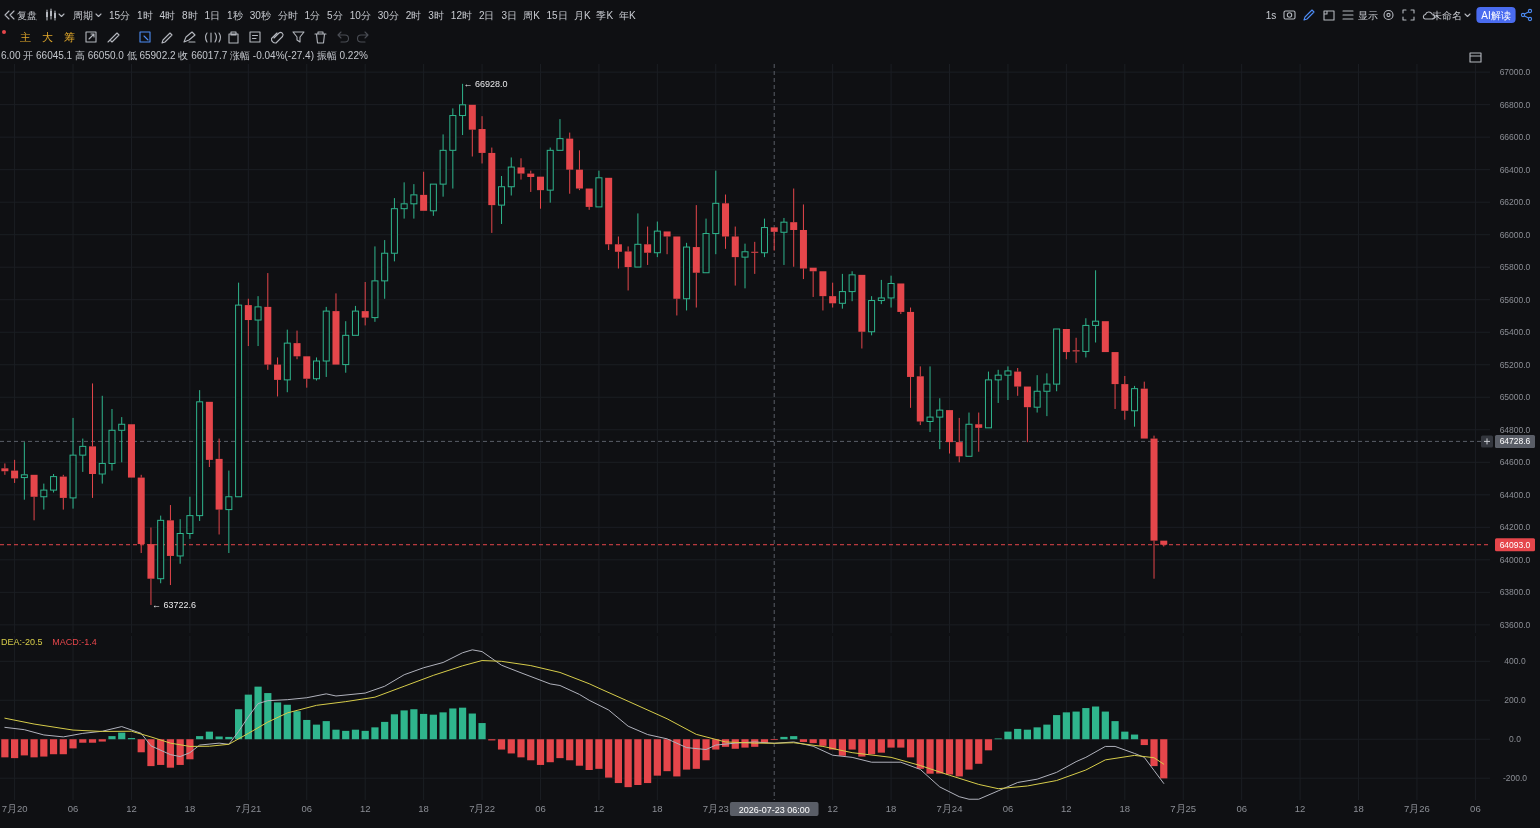  What do you see at coordinates (25, 37) in the screenshot?
I see `text: 主` at bounding box center [25, 37].